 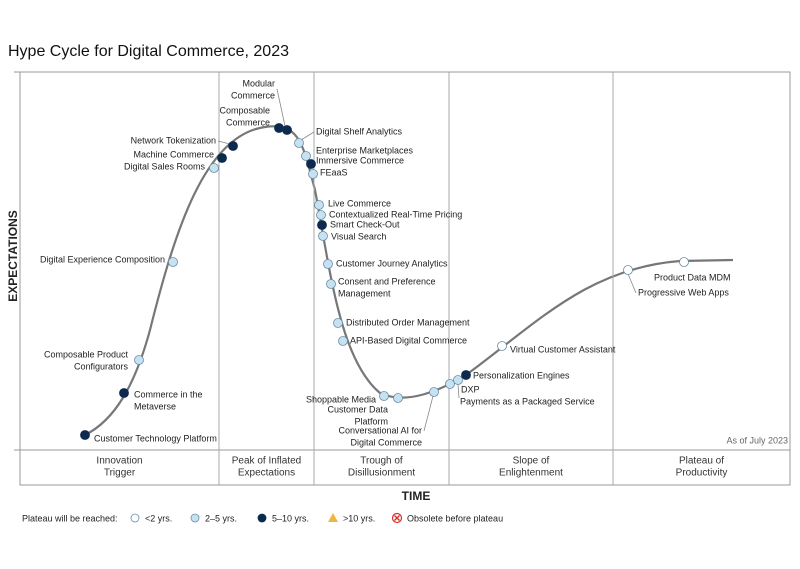 I want to click on technology-label: Digital Experience Composition, so click(x=102, y=259).